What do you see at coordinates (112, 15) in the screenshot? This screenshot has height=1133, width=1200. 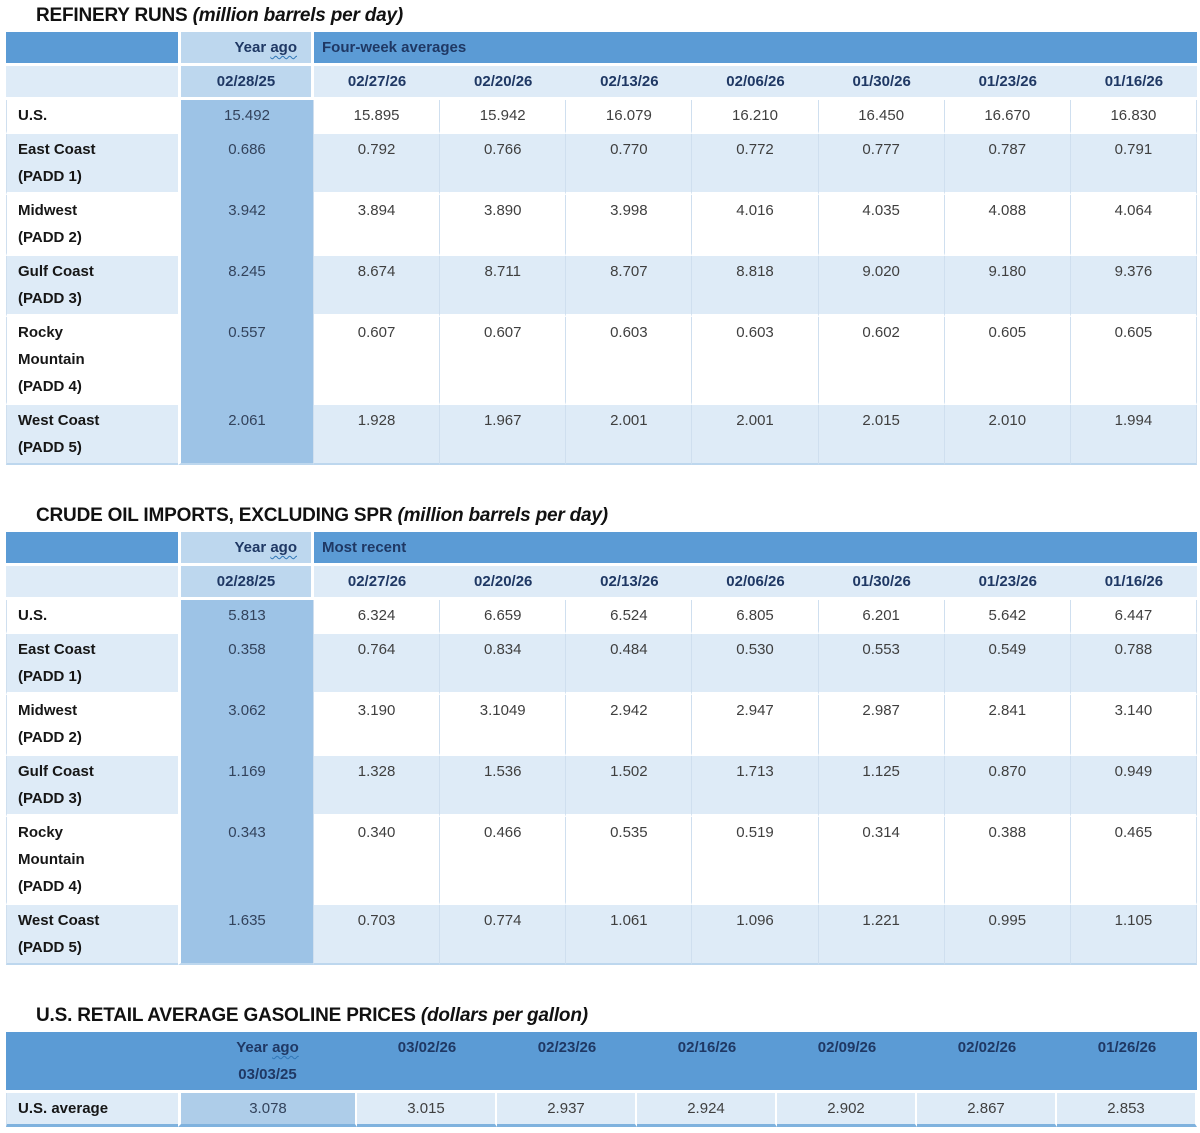 I see `table-title-text: REFINERY RUNS` at bounding box center [112, 15].